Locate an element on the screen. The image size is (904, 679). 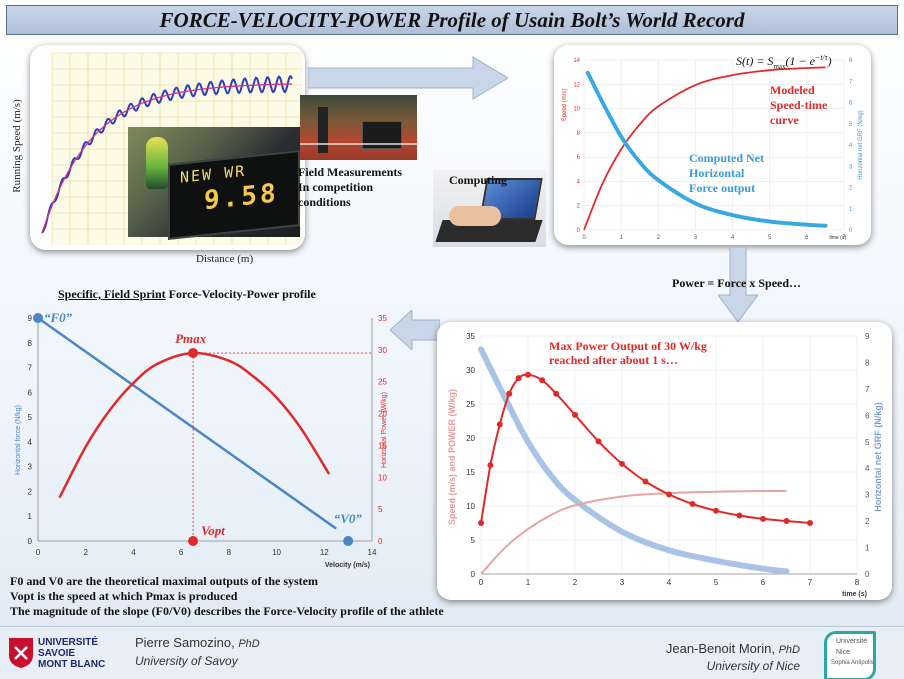
br-y-right-tick-label: 1 is located at coordinates (867, 548).